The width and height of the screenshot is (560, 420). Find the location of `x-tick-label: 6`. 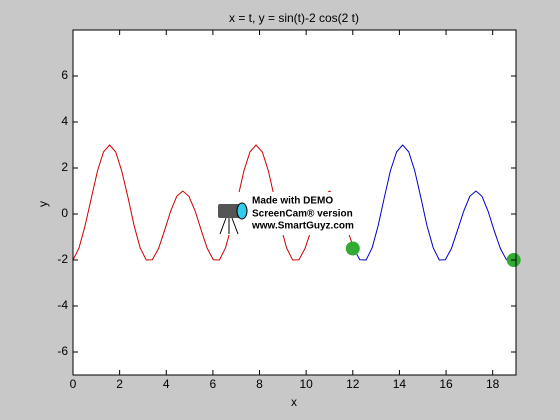

x-tick-label: 6 is located at coordinates (213, 384).